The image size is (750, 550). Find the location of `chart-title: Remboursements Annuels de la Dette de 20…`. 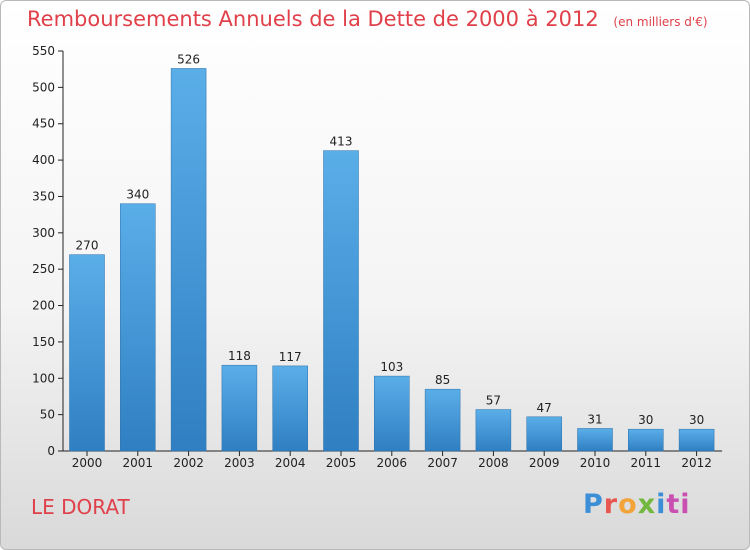

chart-title: Remboursements Annuels de la Dette de 20… is located at coordinates (367, 19).